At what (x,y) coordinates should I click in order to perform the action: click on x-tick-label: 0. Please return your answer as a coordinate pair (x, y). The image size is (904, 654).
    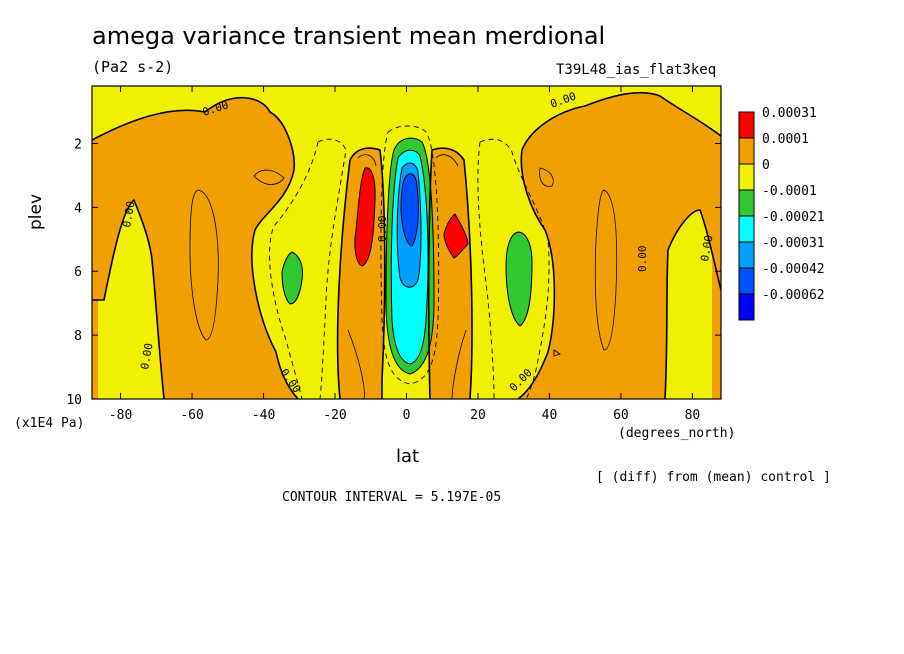
    Looking at the image, I should click on (407, 415).